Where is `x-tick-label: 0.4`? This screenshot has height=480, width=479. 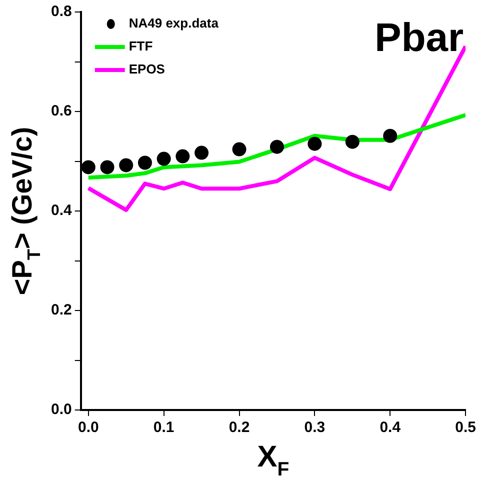
x-tick-label: 0.4 is located at coordinates (391, 427).